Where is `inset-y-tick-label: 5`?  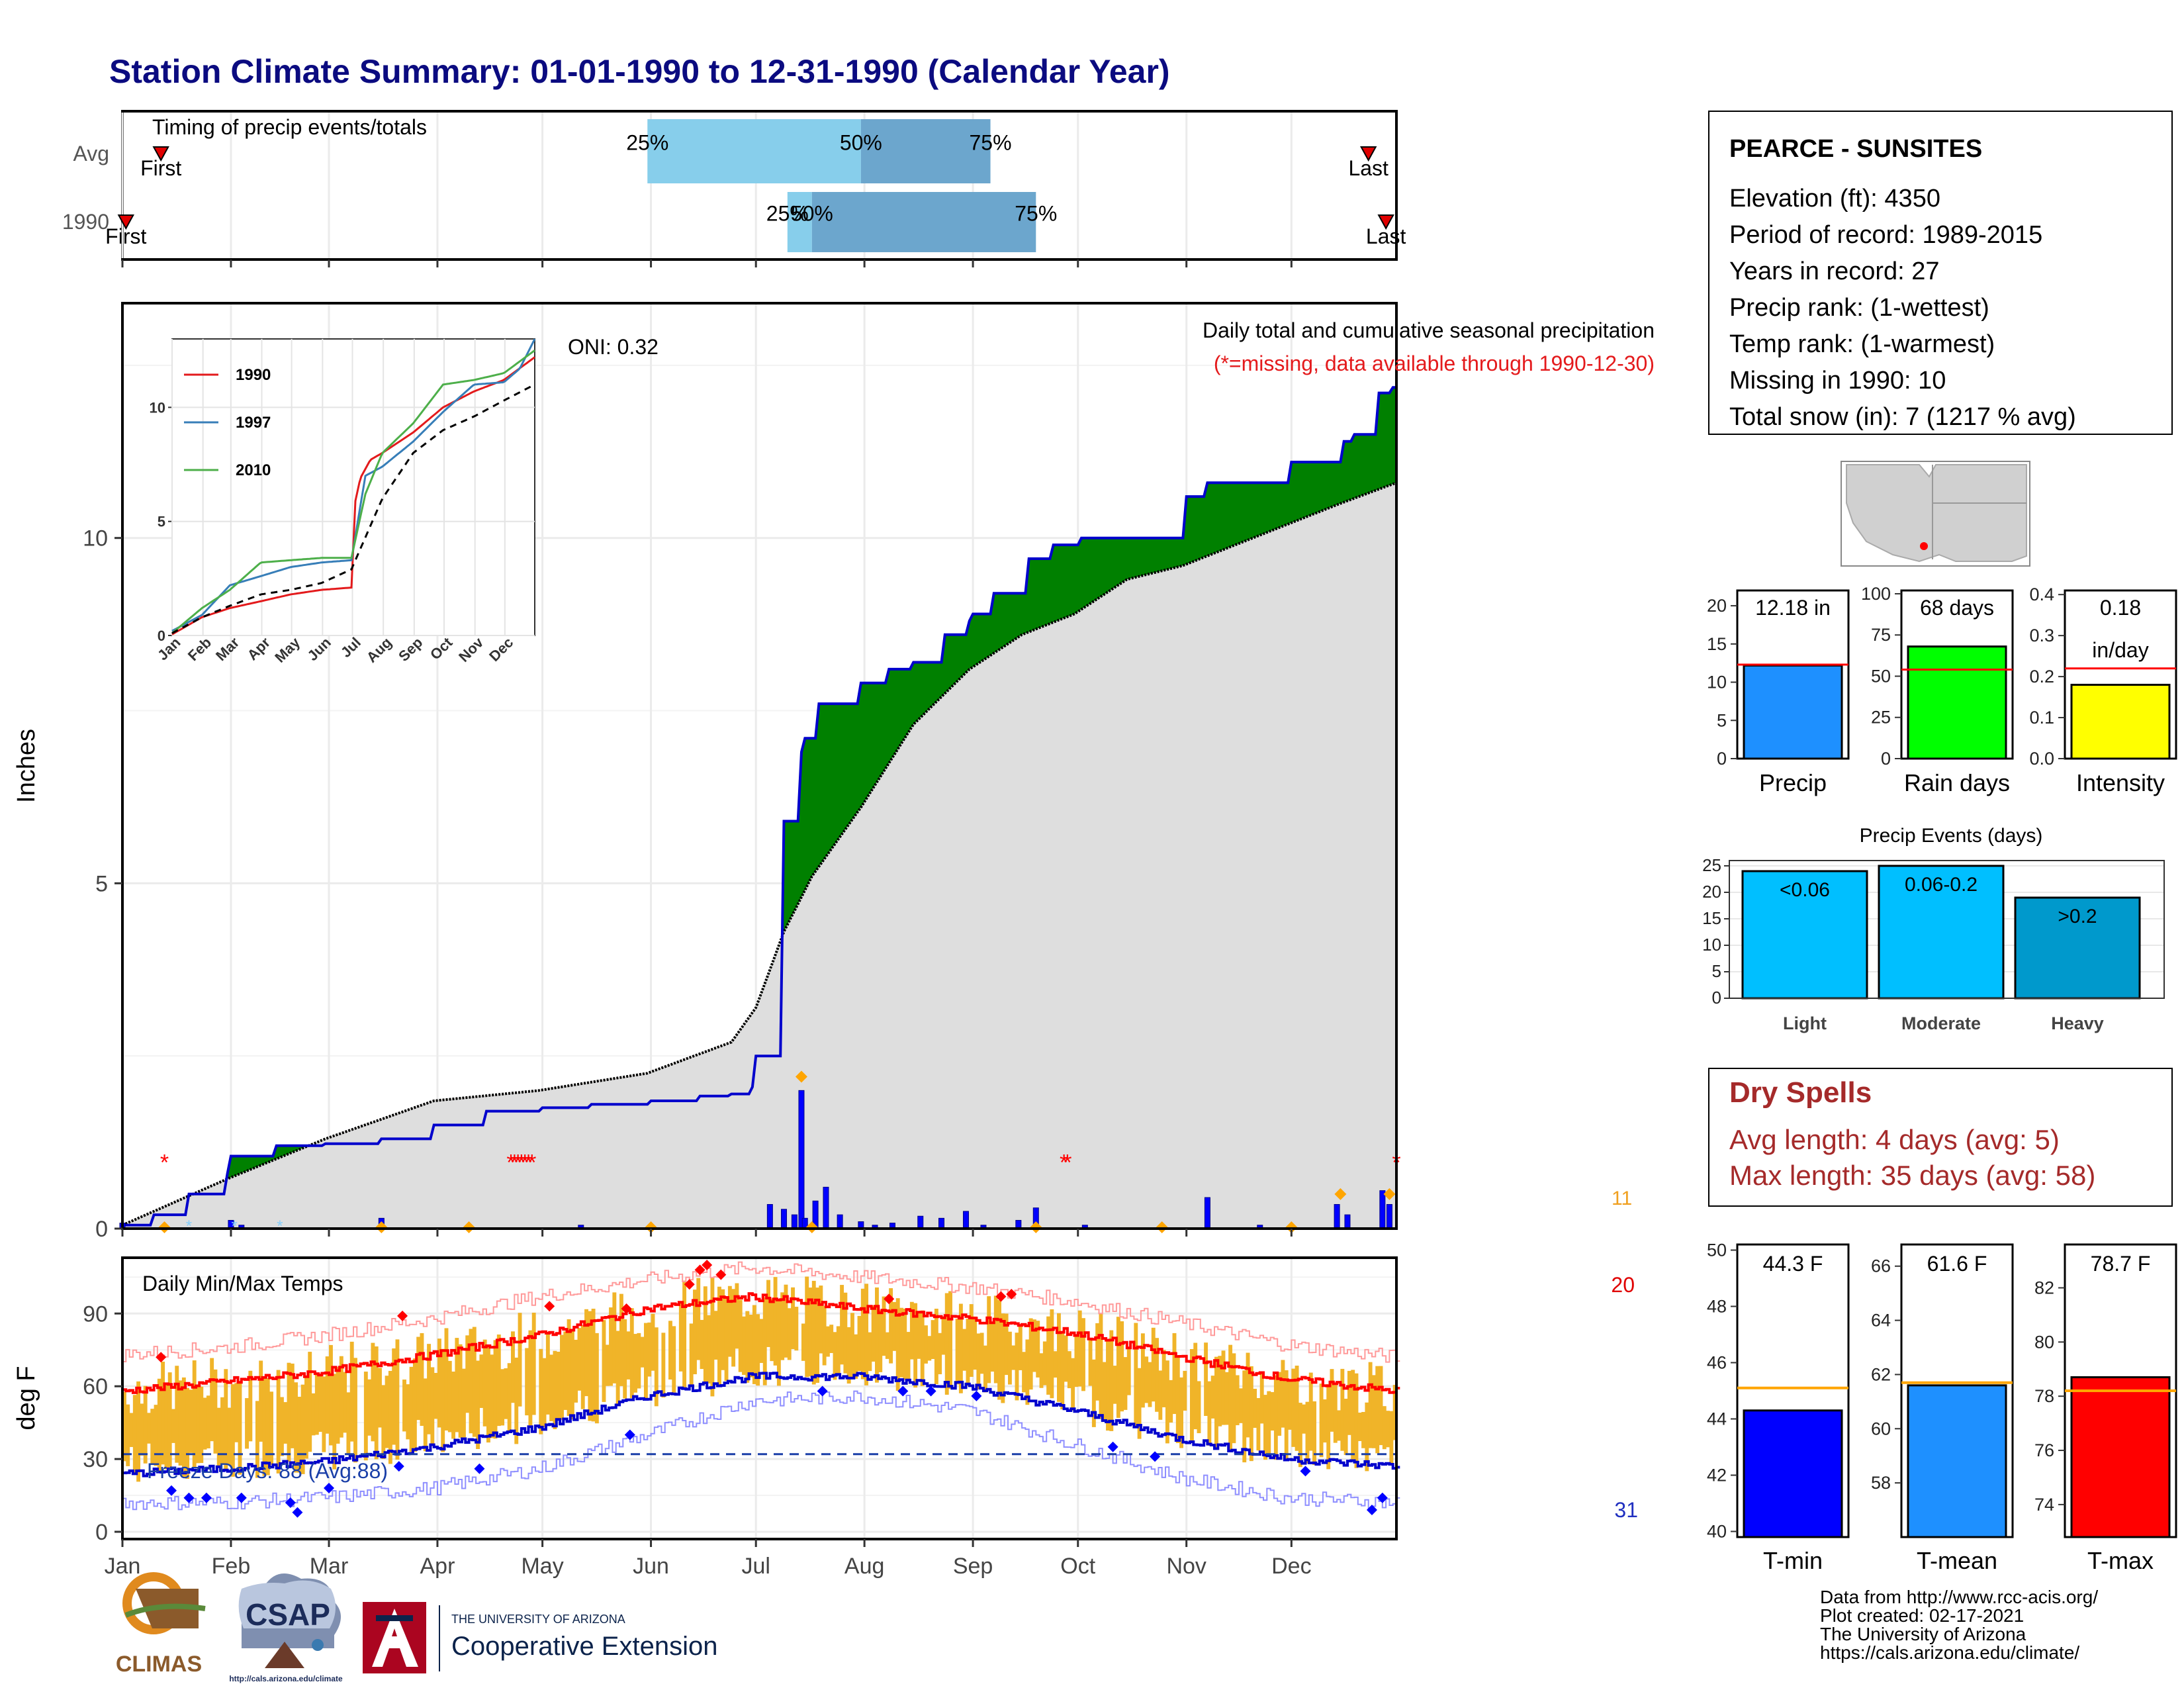
inset-y-tick-label: 5 is located at coordinates (161, 522).